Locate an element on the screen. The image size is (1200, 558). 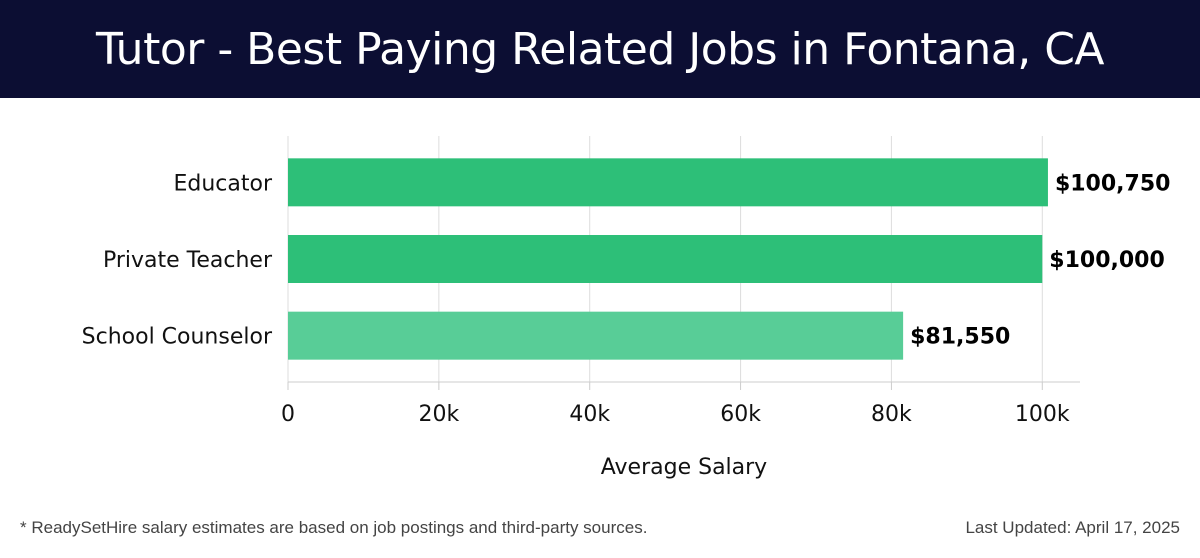
value-label: $100,750 is located at coordinates (1113, 183).